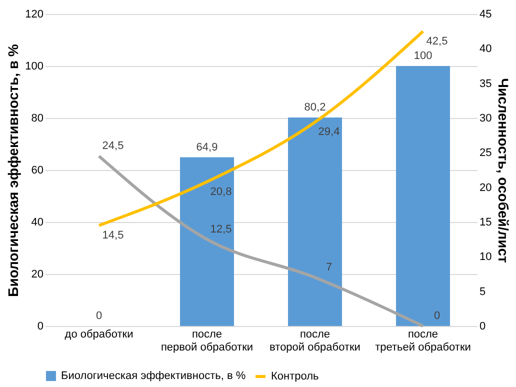 The height and width of the screenshot is (387, 516). Describe the element at coordinates (423, 56) in the screenshot. I see `data-label: 100` at that location.